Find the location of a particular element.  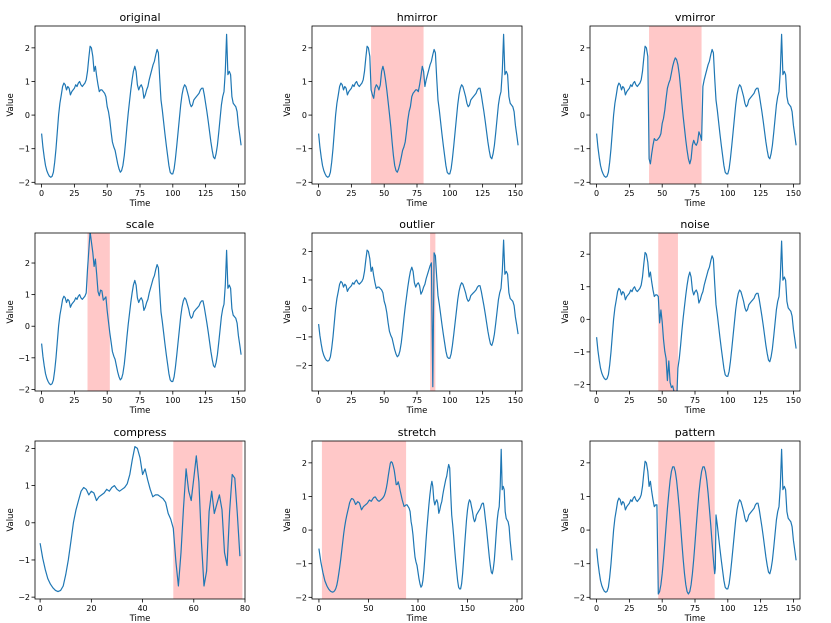

x-tick-label: 80 is located at coordinates (245, 608).